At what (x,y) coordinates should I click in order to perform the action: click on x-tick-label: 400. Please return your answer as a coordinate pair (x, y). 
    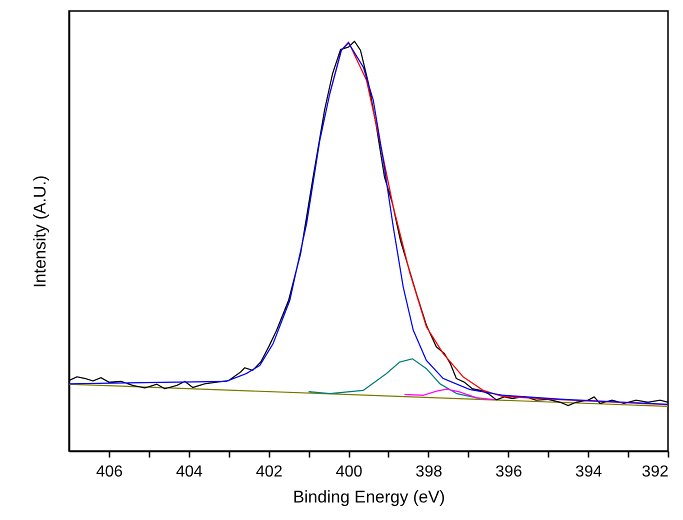
    Looking at the image, I should click on (349, 472).